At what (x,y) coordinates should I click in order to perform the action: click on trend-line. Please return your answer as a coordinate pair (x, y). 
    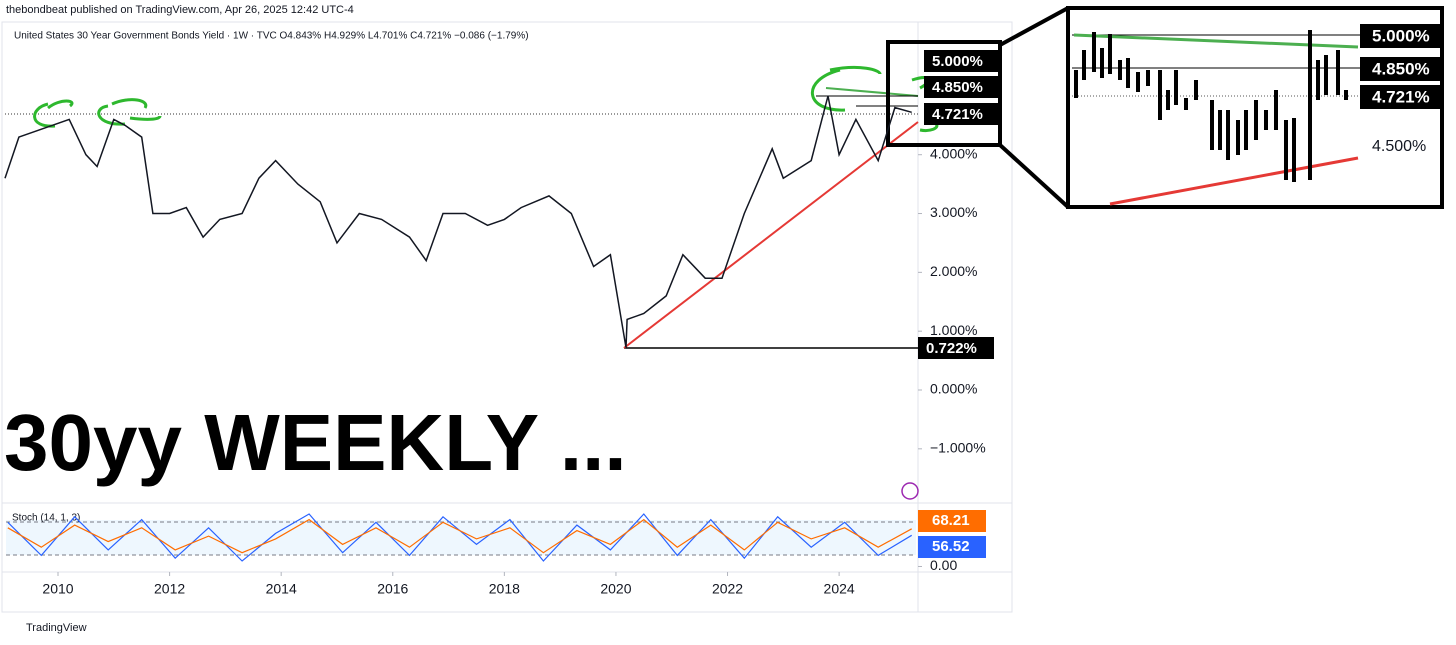
    Looking at the image, I should click on (771, 235).